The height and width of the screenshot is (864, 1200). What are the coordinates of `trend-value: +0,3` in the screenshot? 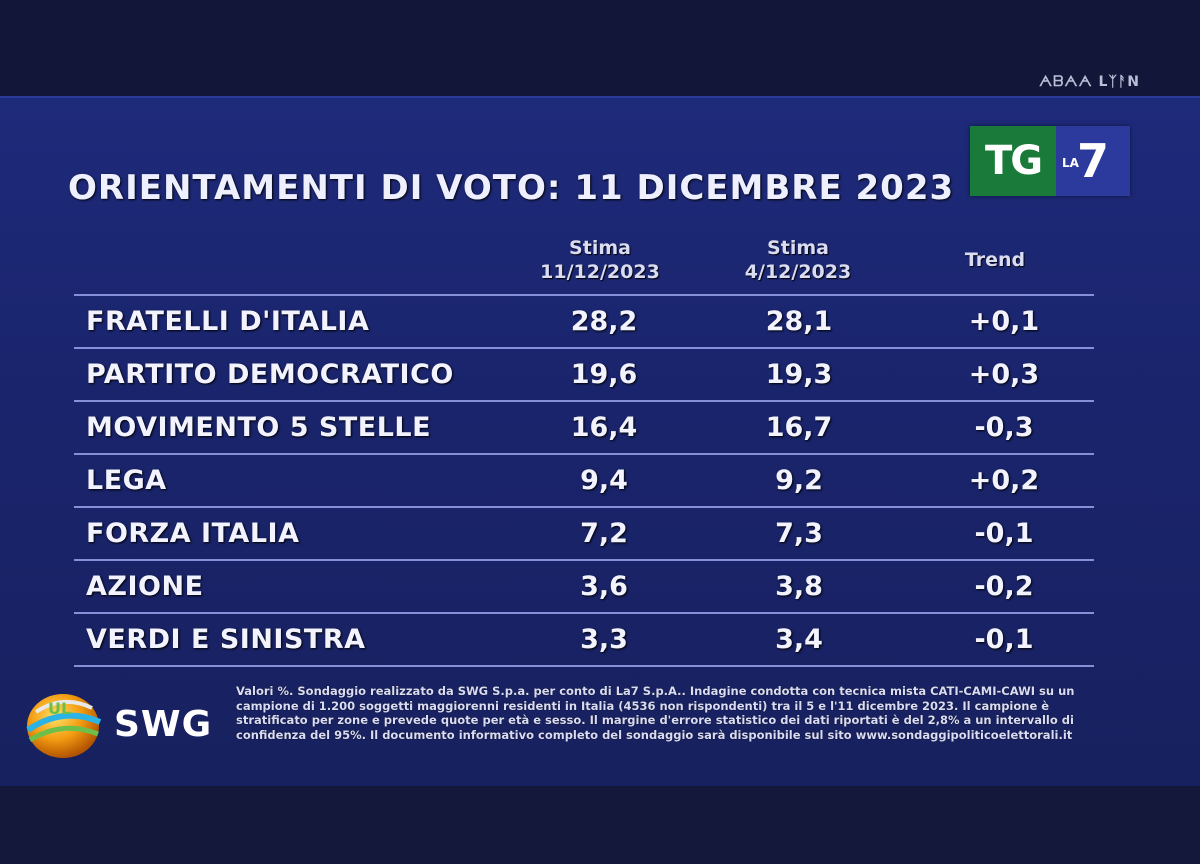 It's located at (1004, 374).